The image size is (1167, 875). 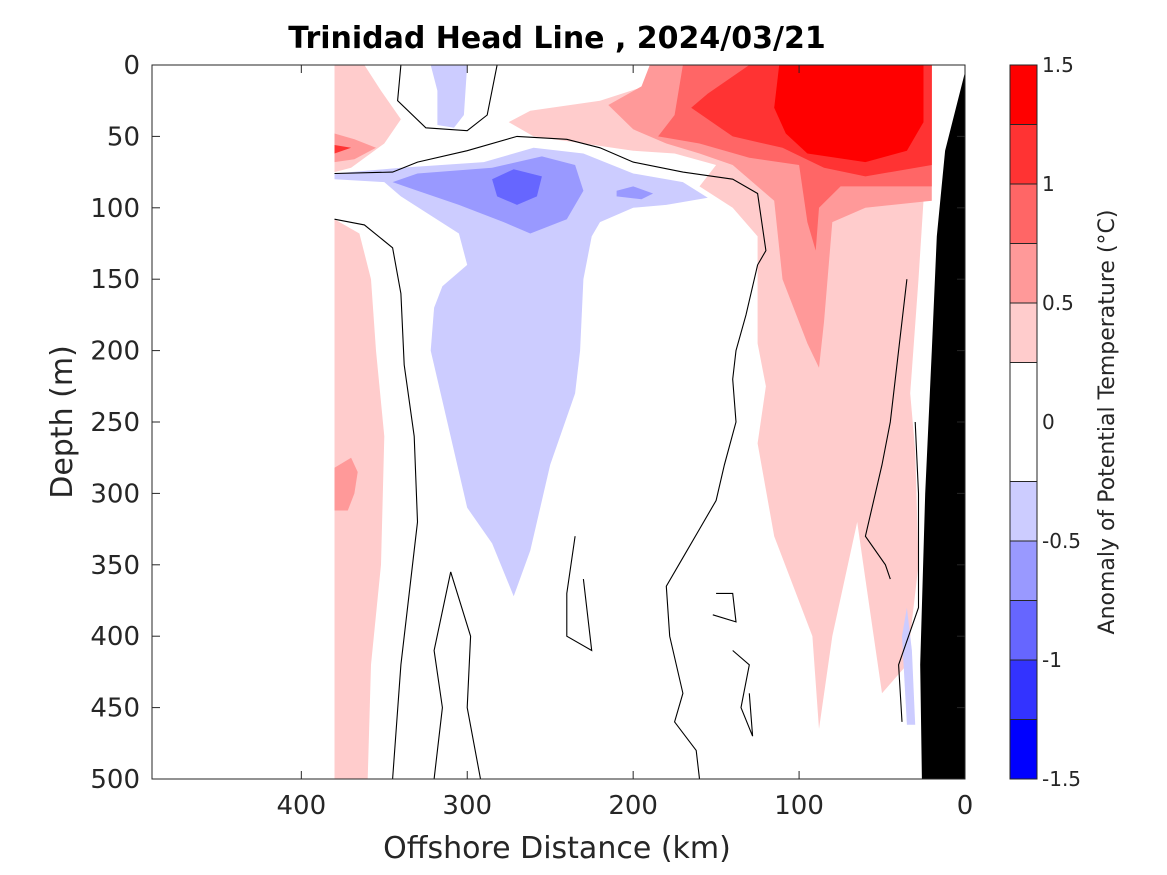 What do you see at coordinates (115, 423) in the screenshot?
I see `y-tick-label-250: 250` at bounding box center [115, 423].